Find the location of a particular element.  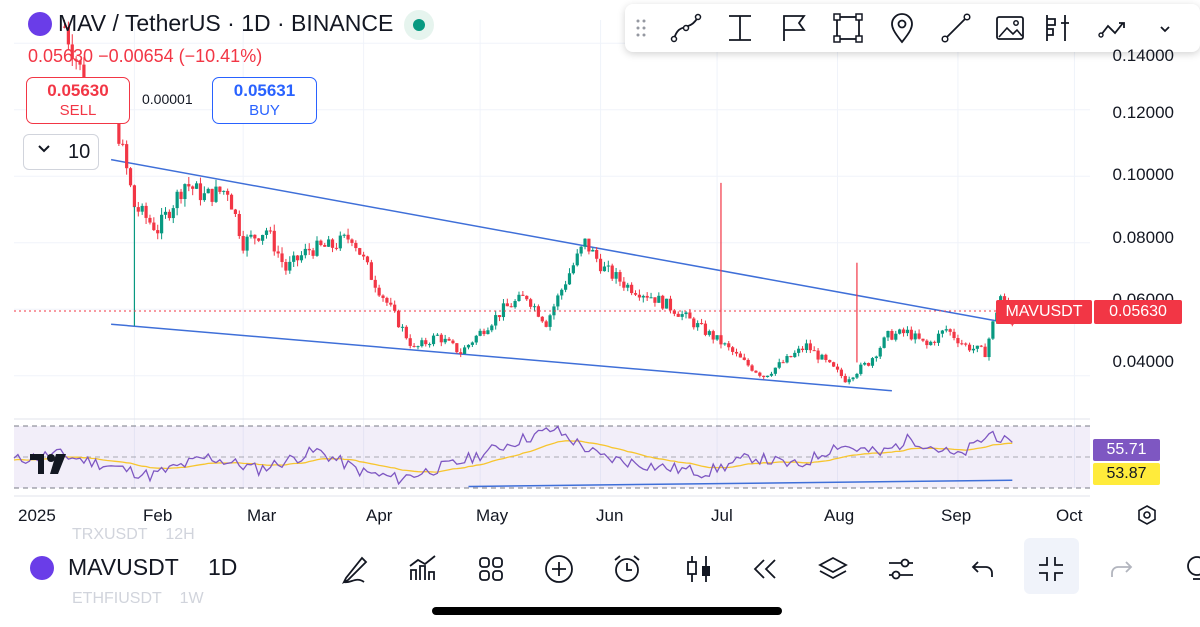

long-short-position-icon is located at coordinates (1058, 28).